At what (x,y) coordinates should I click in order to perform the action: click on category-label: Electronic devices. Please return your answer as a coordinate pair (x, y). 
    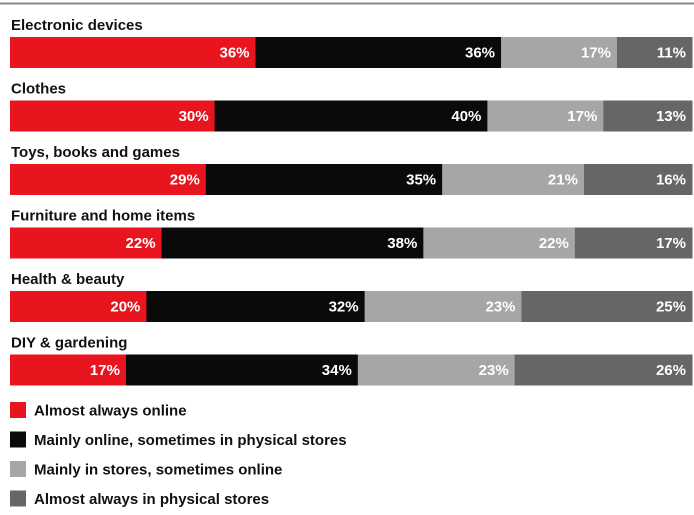
    Looking at the image, I should click on (77, 25).